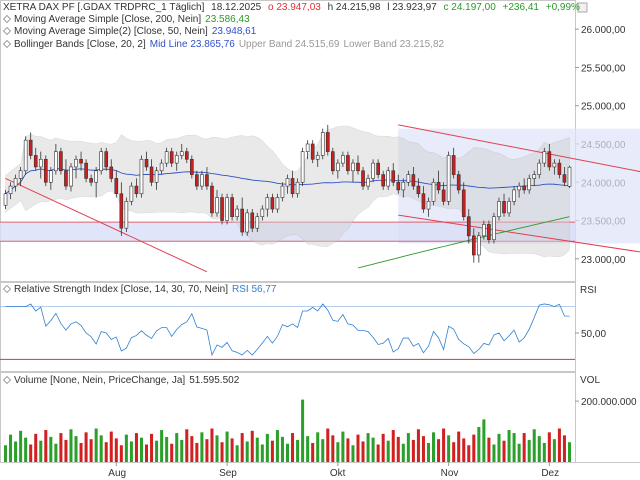  I want to click on change-percent: +0,99%, so click(562, 7).